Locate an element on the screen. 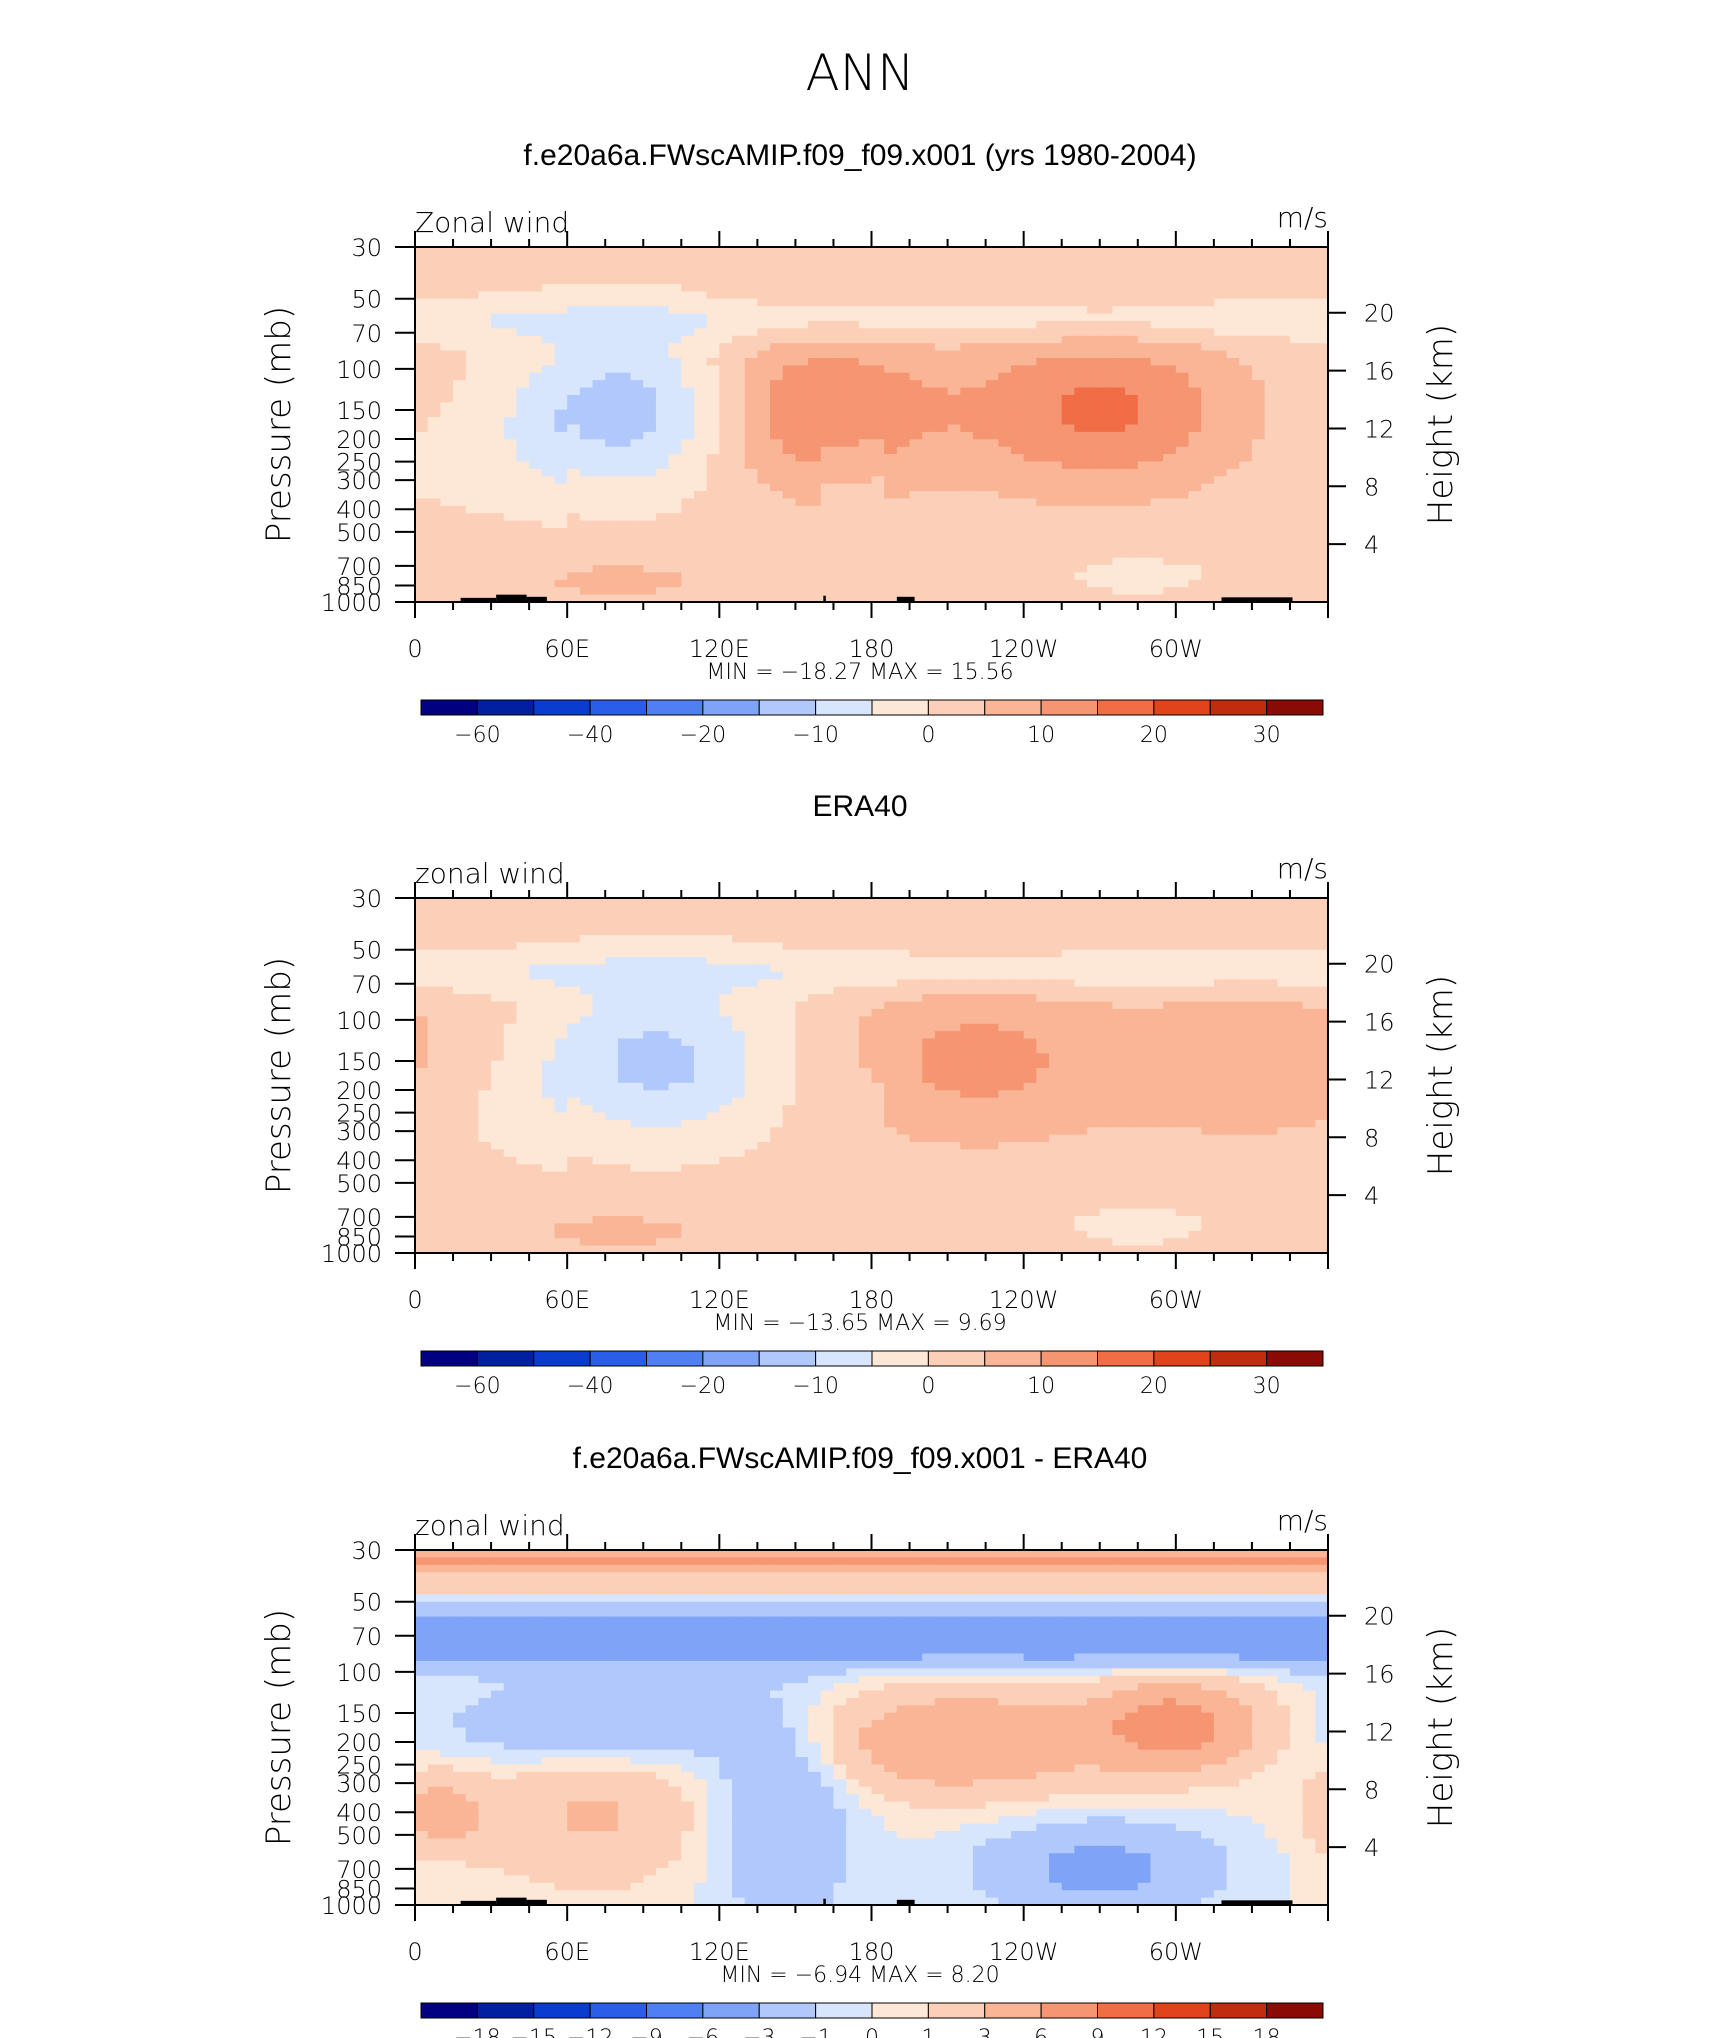 Image resolution: width=1710 pixels, height=2038 pixels. y-tick-label: 100 is located at coordinates (359, 370).